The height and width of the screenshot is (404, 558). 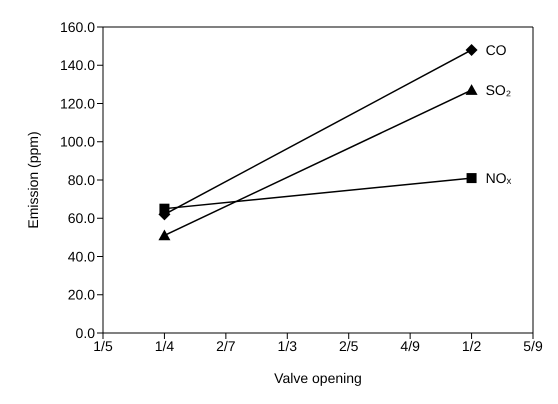 What do you see at coordinates (103, 346) in the screenshot?
I see `x-tick-label: 1/5` at bounding box center [103, 346].